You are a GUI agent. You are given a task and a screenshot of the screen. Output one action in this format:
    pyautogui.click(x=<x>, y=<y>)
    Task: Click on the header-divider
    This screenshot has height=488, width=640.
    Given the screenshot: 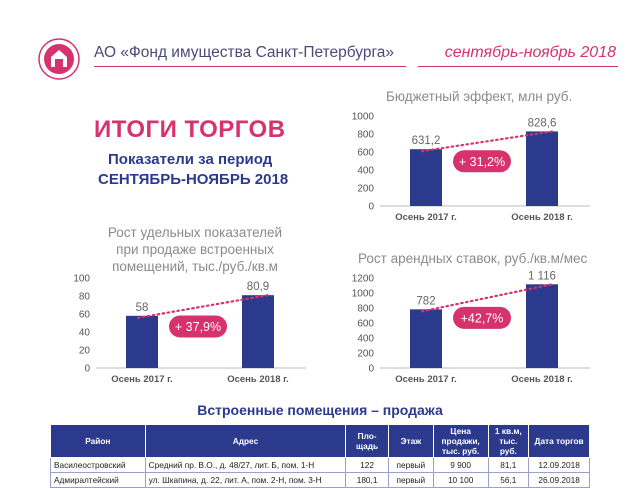 What is the action you would take?
    pyautogui.click(x=250, y=66)
    